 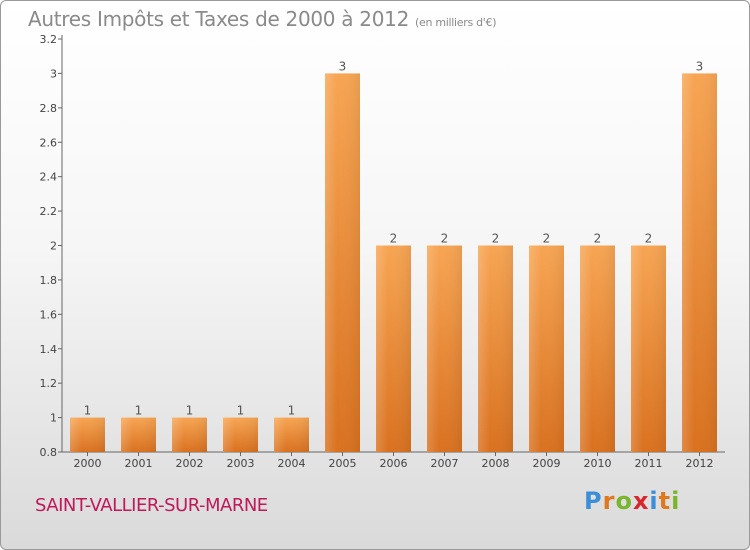 What do you see at coordinates (49, 383) in the screenshot?
I see `y-tick-label: 1.2` at bounding box center [49, 383].